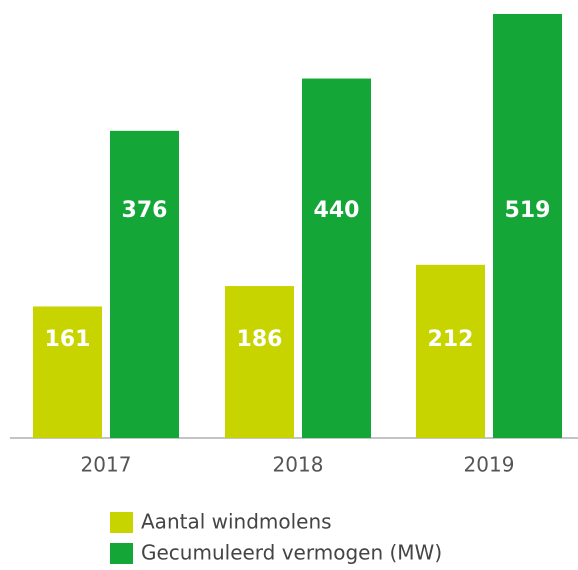  I want to click on value-label: 186, so click(260, 339).